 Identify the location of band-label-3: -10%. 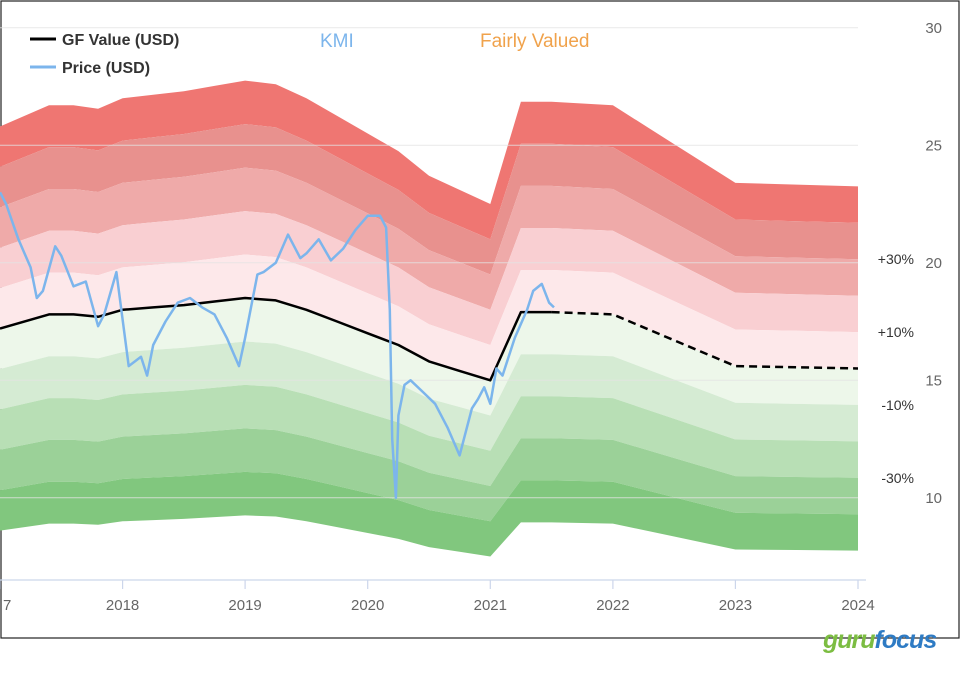
(897, 405).